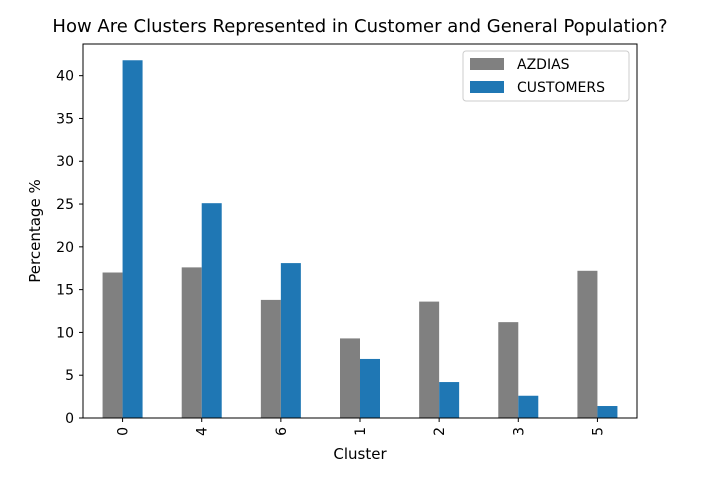 This screenshot has width=720, height=484. Describe the element at coordinates (65, 77) in the screenshot. I see `y-tick-label: 40` at that location.